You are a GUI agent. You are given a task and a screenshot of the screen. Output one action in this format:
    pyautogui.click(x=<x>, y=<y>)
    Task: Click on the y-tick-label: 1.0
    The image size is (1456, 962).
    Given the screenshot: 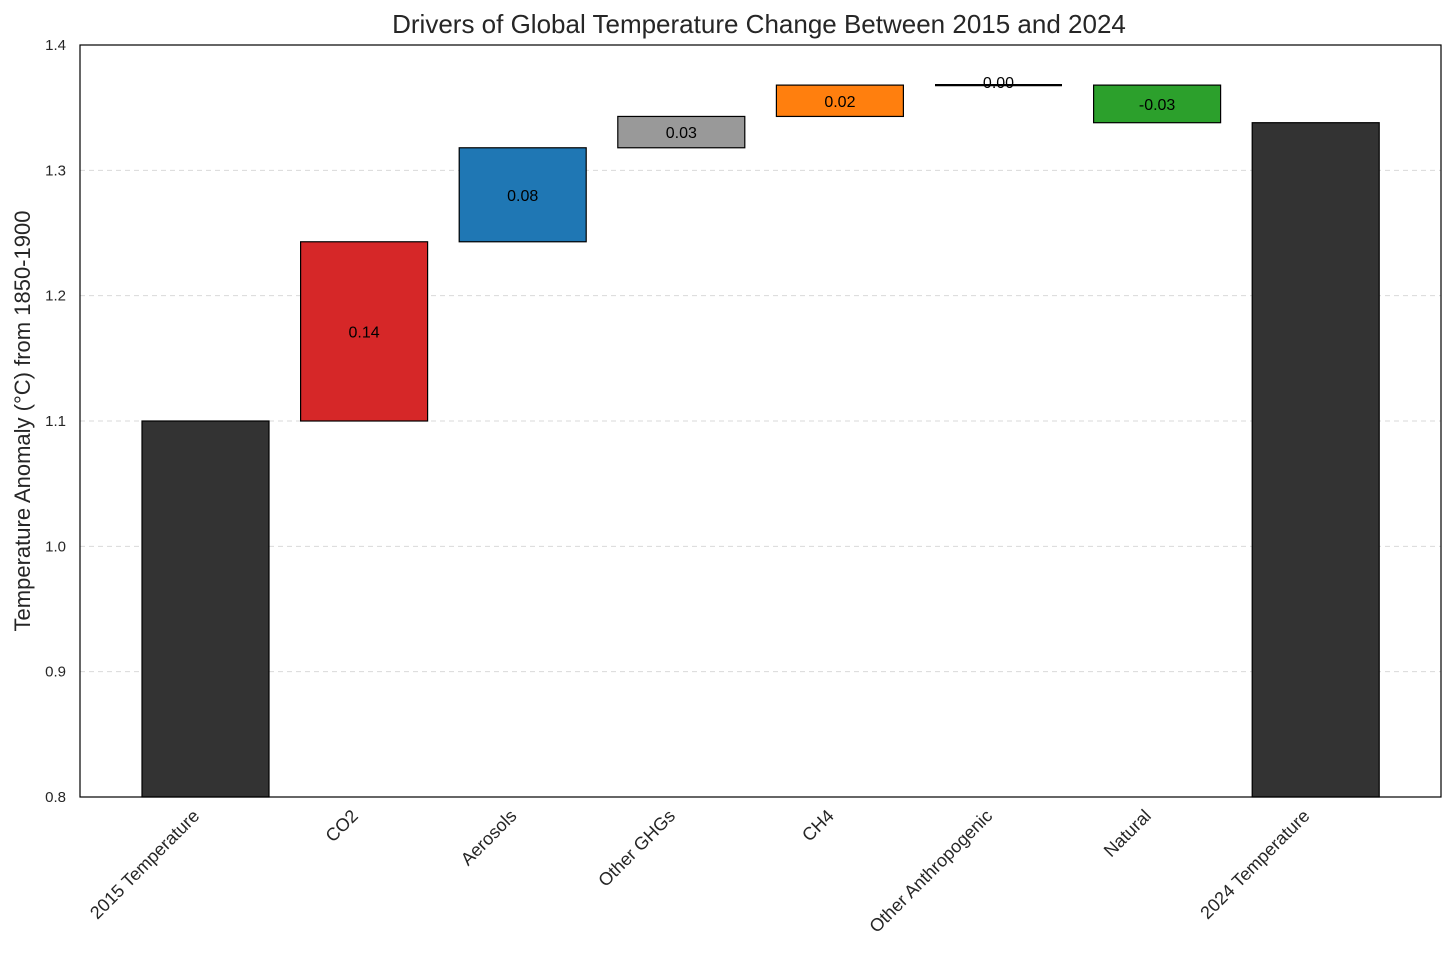 What is the action you would take?
    pyautogui.click(x=55, y=546)
    